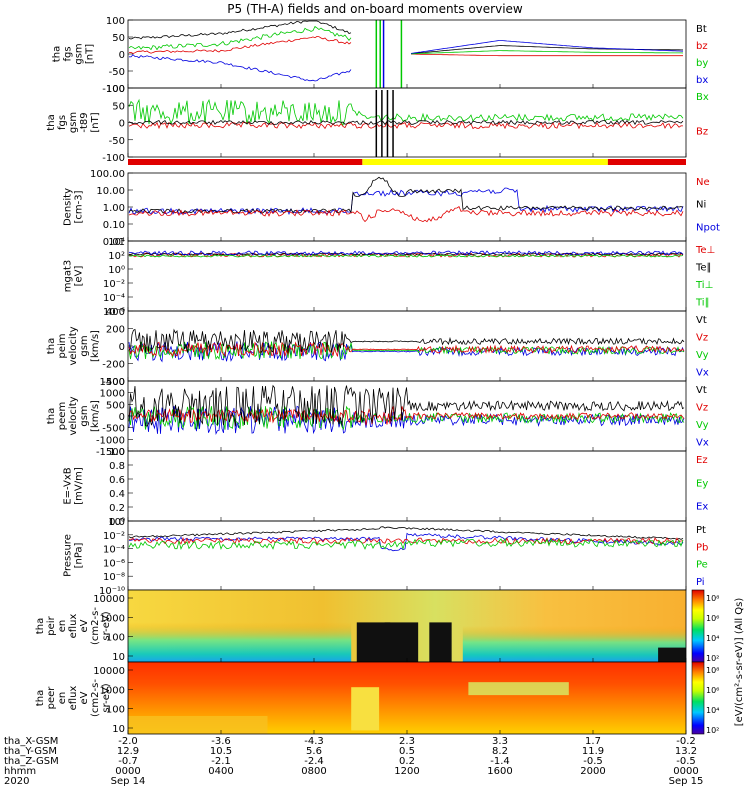 The width and height of the screenshot is (750, 800). What do you see at coordinates (117, 522) in the screenshot?
I see `y-tick-label: 0.0` at bounding box center [117, 522].